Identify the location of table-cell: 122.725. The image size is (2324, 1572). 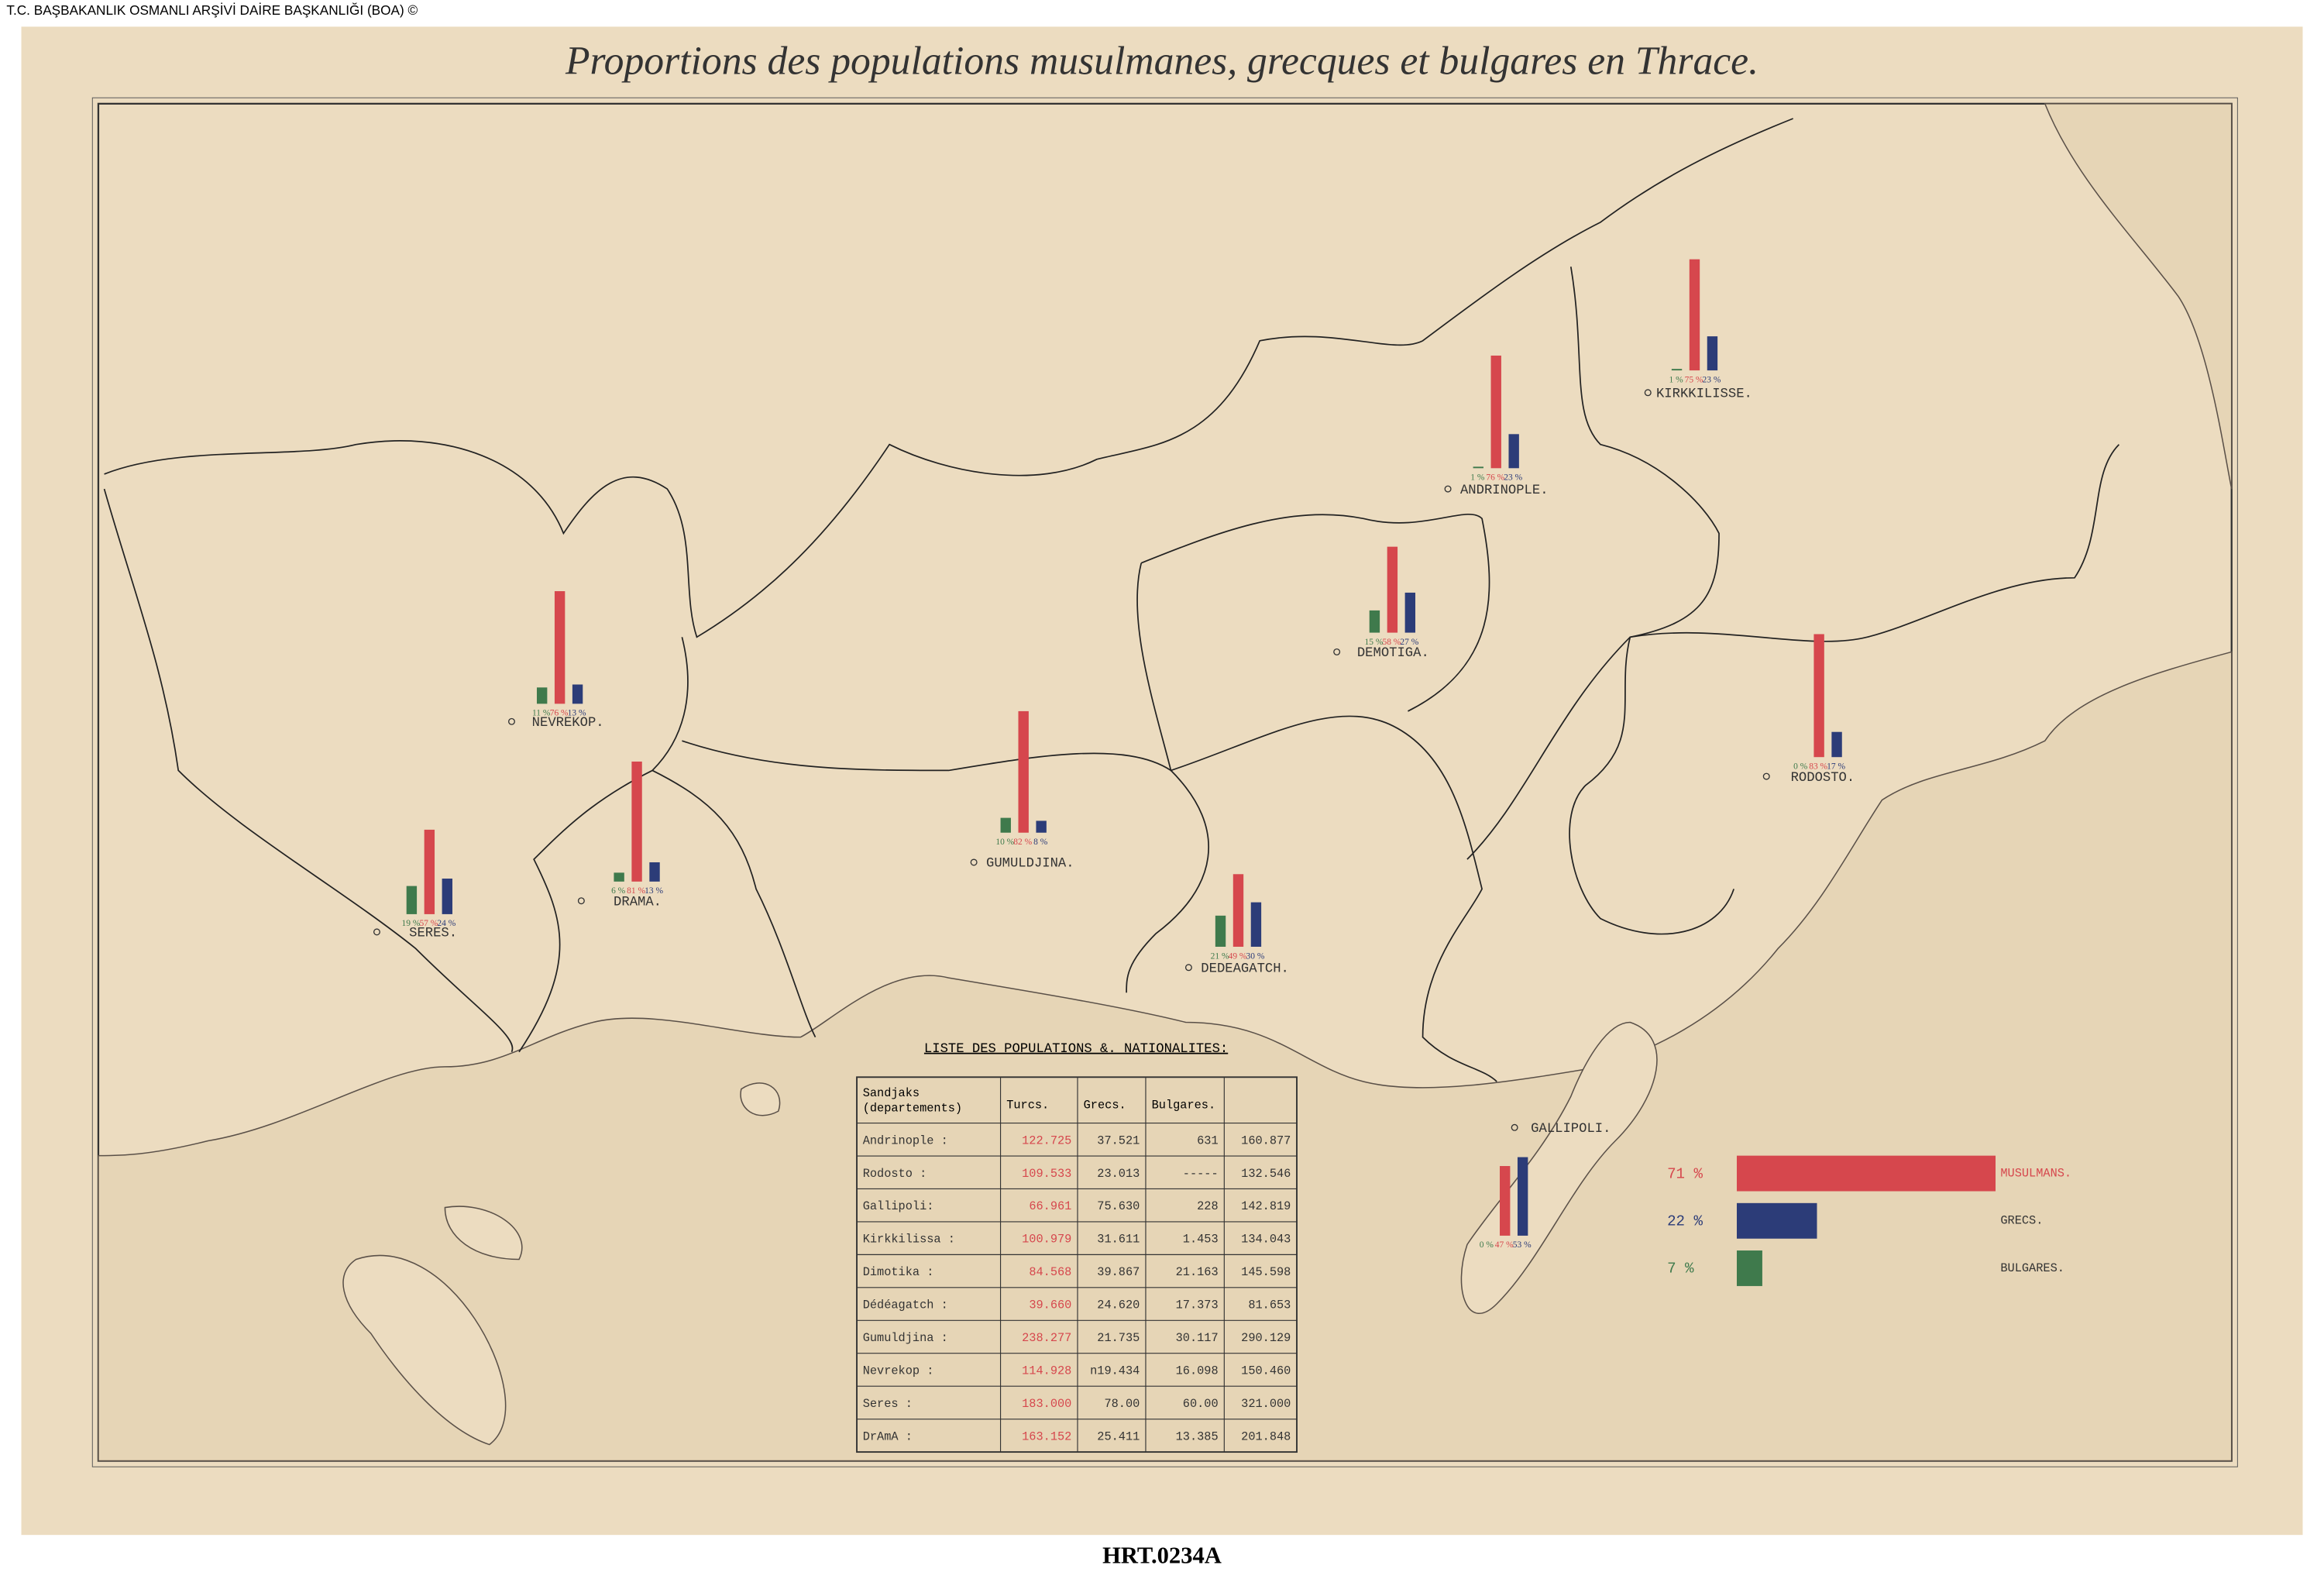
(1046, 1140).